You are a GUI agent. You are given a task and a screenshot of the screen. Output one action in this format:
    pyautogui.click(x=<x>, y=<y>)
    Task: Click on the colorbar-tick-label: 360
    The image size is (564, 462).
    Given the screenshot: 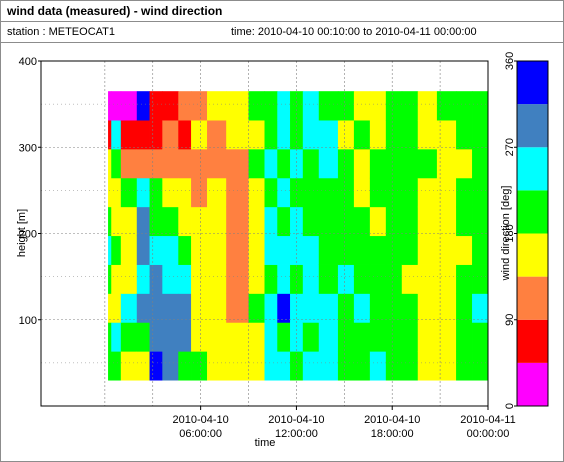 What is the action you would take?
    pyautogui.click(x=510, y=61)
    